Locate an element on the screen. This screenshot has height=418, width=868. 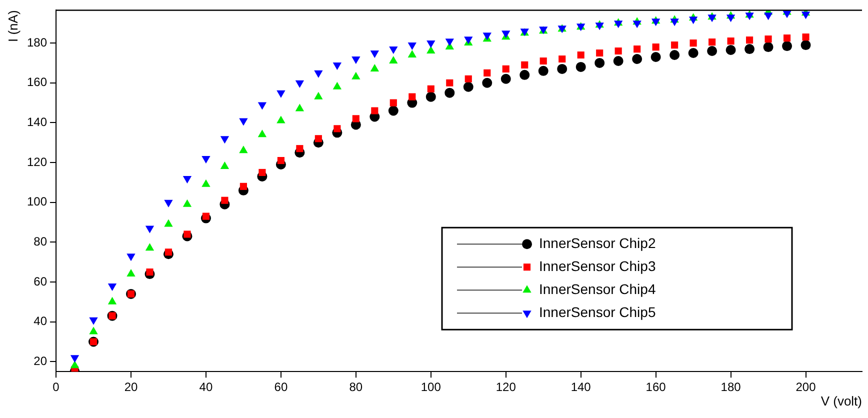
x-tick-label: 0 is located at coordinates (56, 387).